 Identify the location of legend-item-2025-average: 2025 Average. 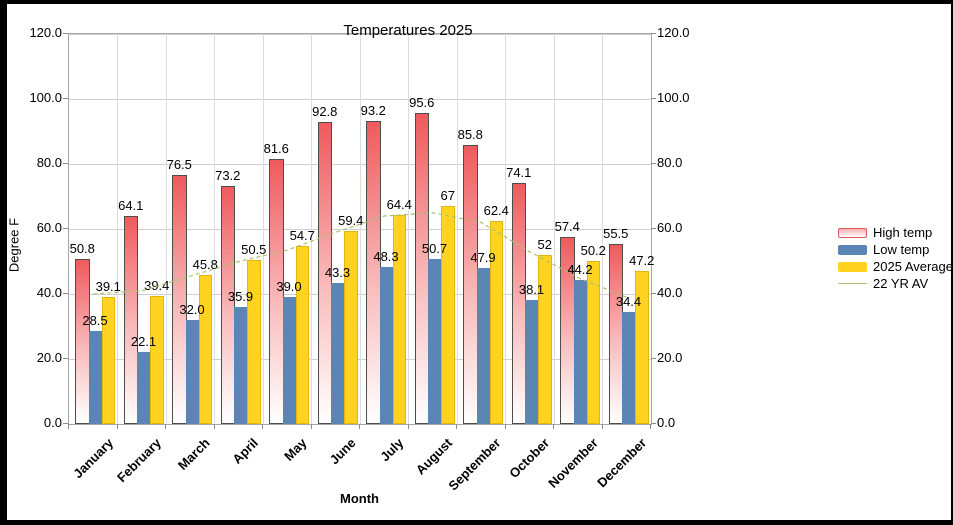
(895, 266).